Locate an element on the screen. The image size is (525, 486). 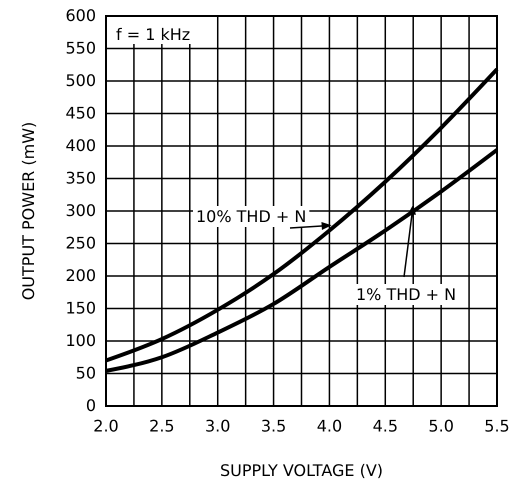
x-tick-label: 2.0 is located at coordinates (106, 426).